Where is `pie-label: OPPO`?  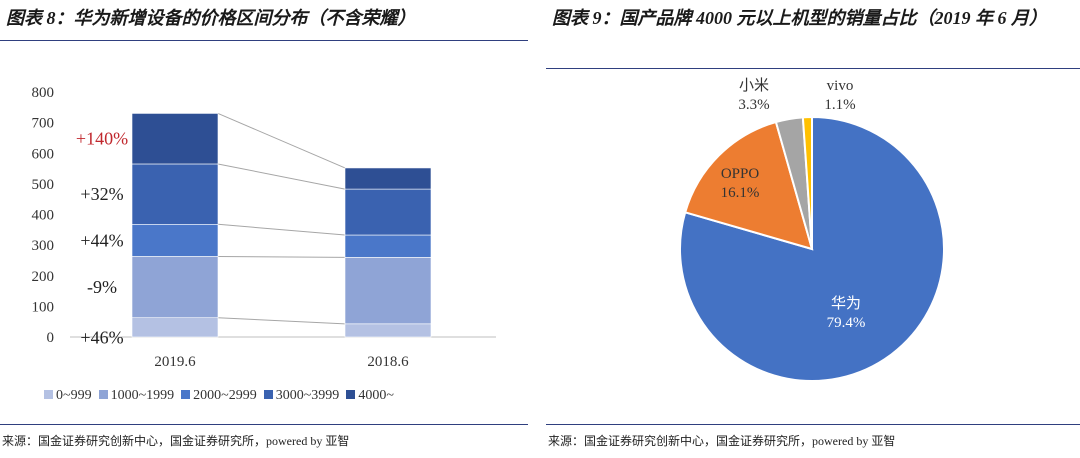 pie-label: OPPO is located at coordinates (740, 174).